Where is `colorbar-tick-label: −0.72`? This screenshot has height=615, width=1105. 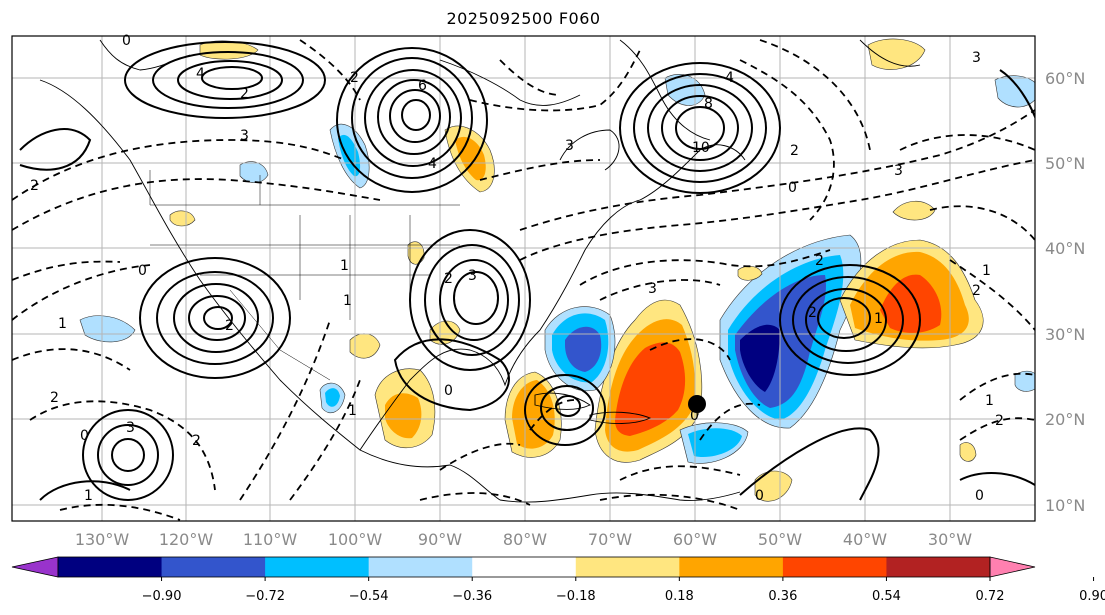 colorbar-tick-label: −0.72 is located at coordinates (265, 596).